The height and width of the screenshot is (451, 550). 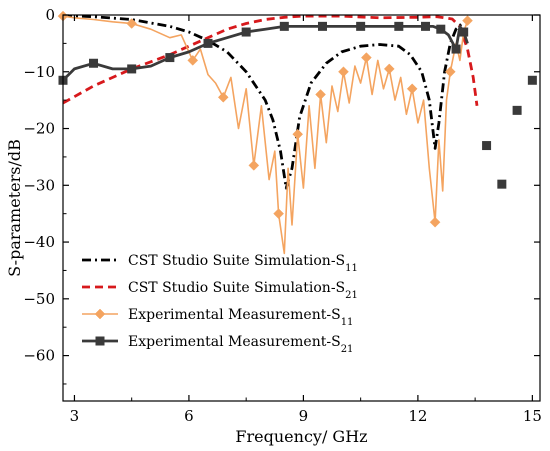 I want to click on y-tick-label: −20, so click(x=39, y=129).